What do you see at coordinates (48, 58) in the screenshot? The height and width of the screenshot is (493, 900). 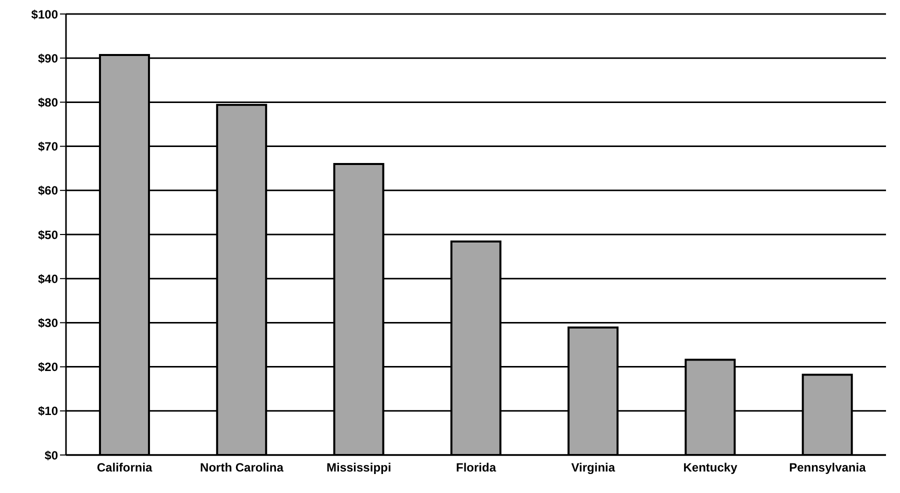 I see `y-tick-label: $90` at bounding box center [48, 58].